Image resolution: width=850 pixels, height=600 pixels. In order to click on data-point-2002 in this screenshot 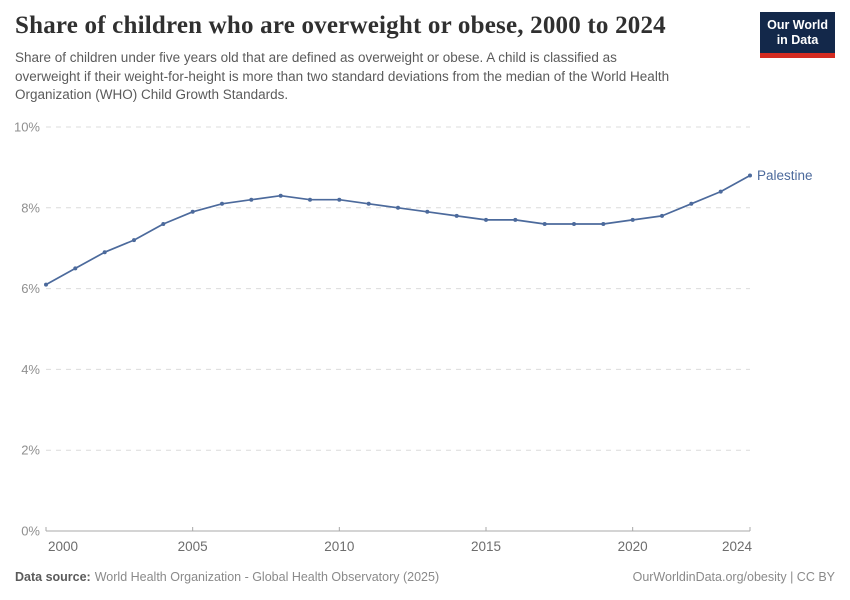, I will do `click(104, 252)`.